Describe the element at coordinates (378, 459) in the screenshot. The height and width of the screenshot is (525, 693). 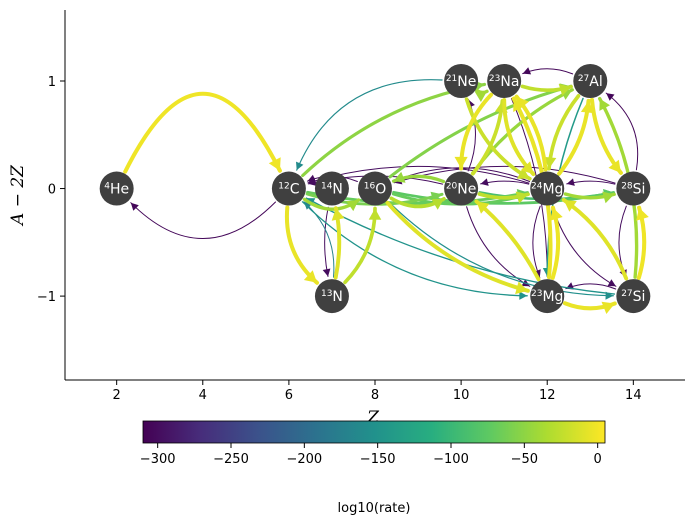
I see `colorbar-tick-label: −150` at that location.